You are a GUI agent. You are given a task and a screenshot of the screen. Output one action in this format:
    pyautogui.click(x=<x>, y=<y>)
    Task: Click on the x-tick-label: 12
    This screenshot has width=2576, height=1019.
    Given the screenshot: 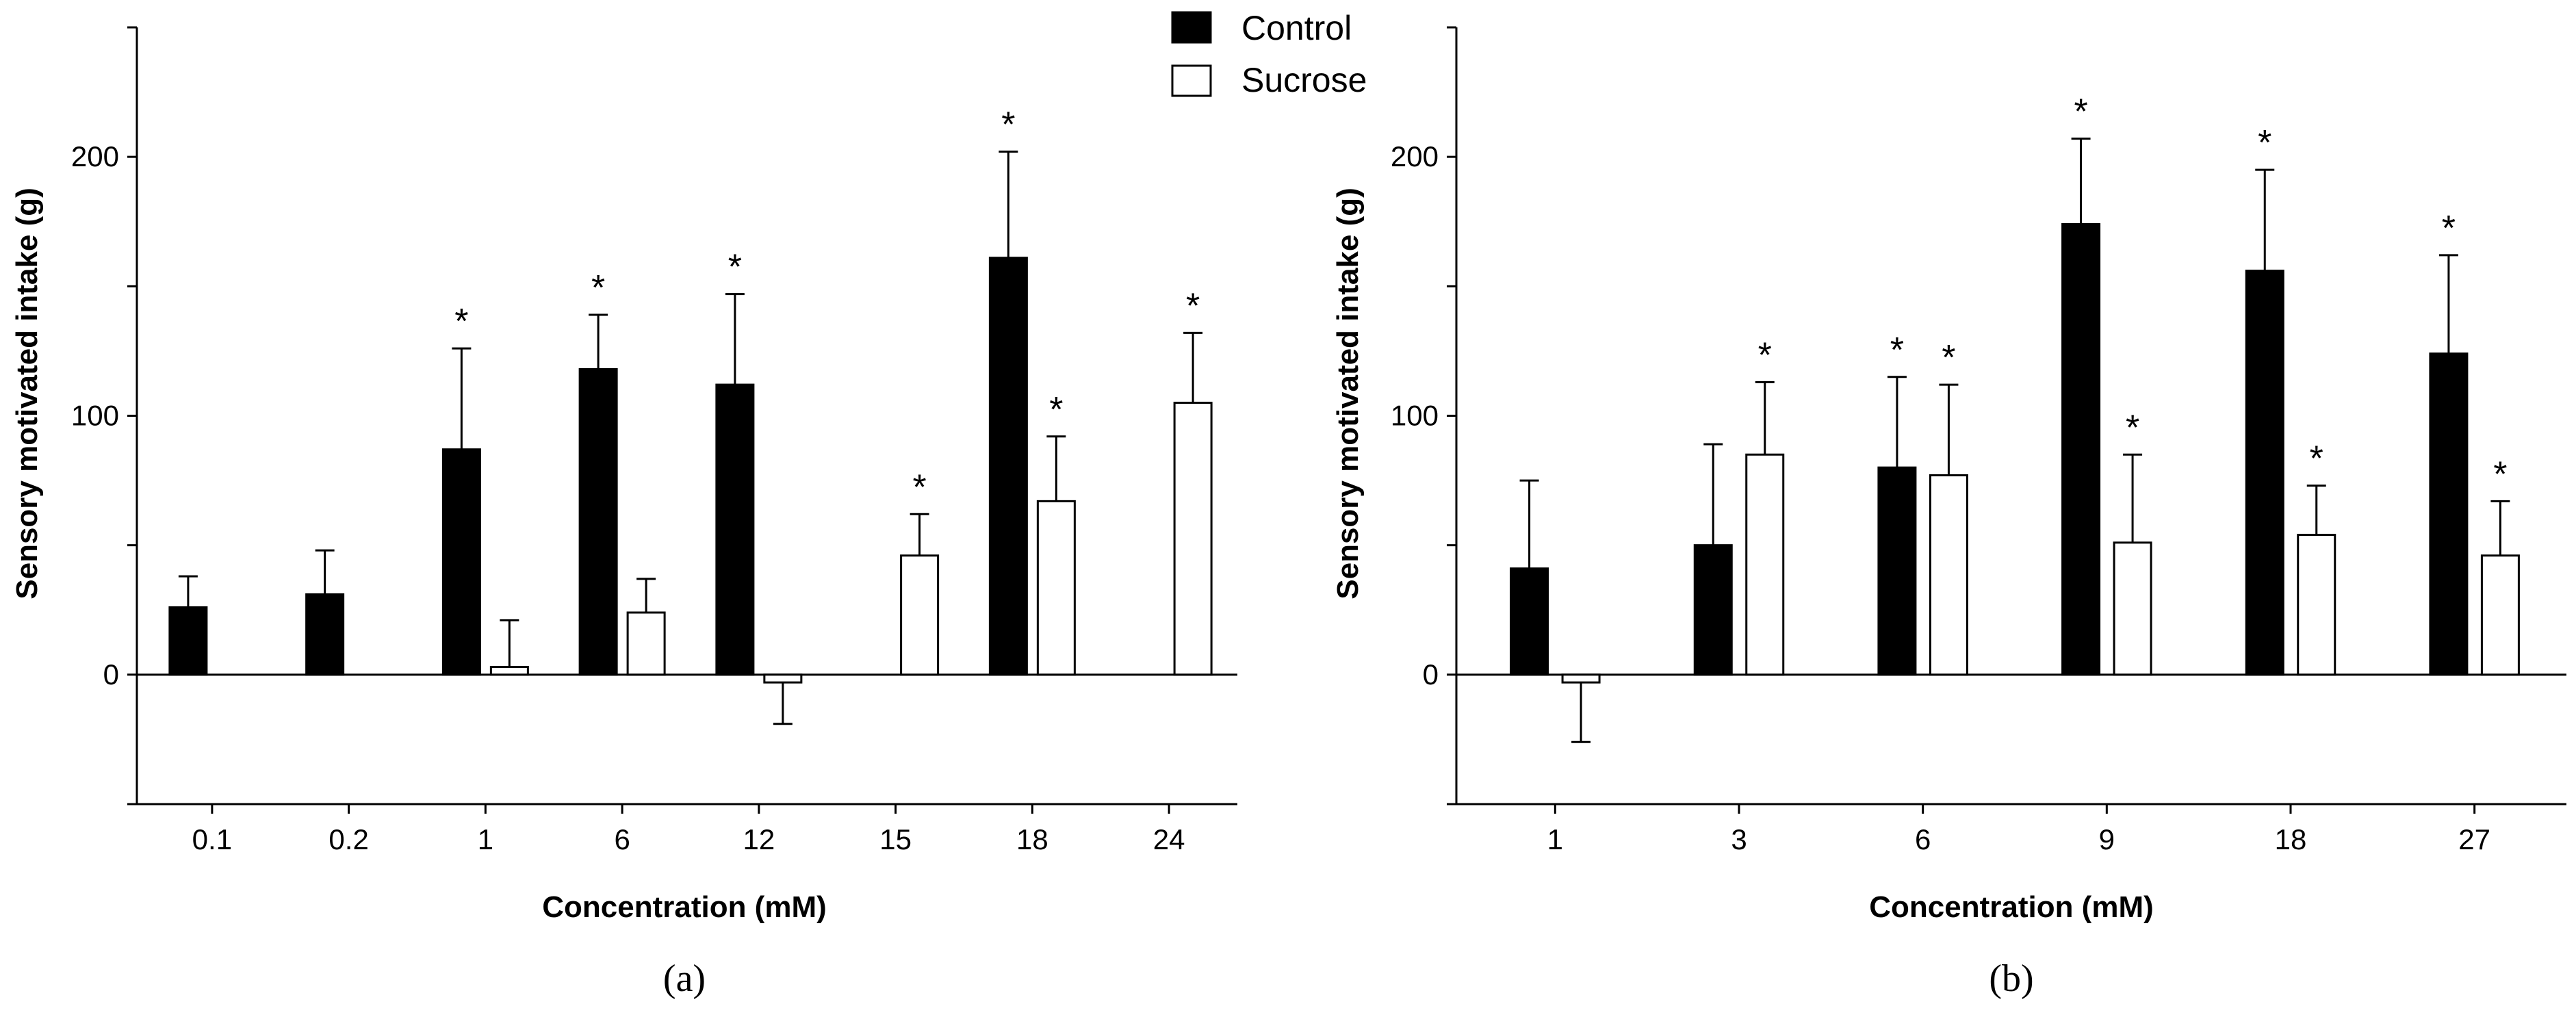 What is the action you would take?
    pyautogui.click(x=759, y=839)
    